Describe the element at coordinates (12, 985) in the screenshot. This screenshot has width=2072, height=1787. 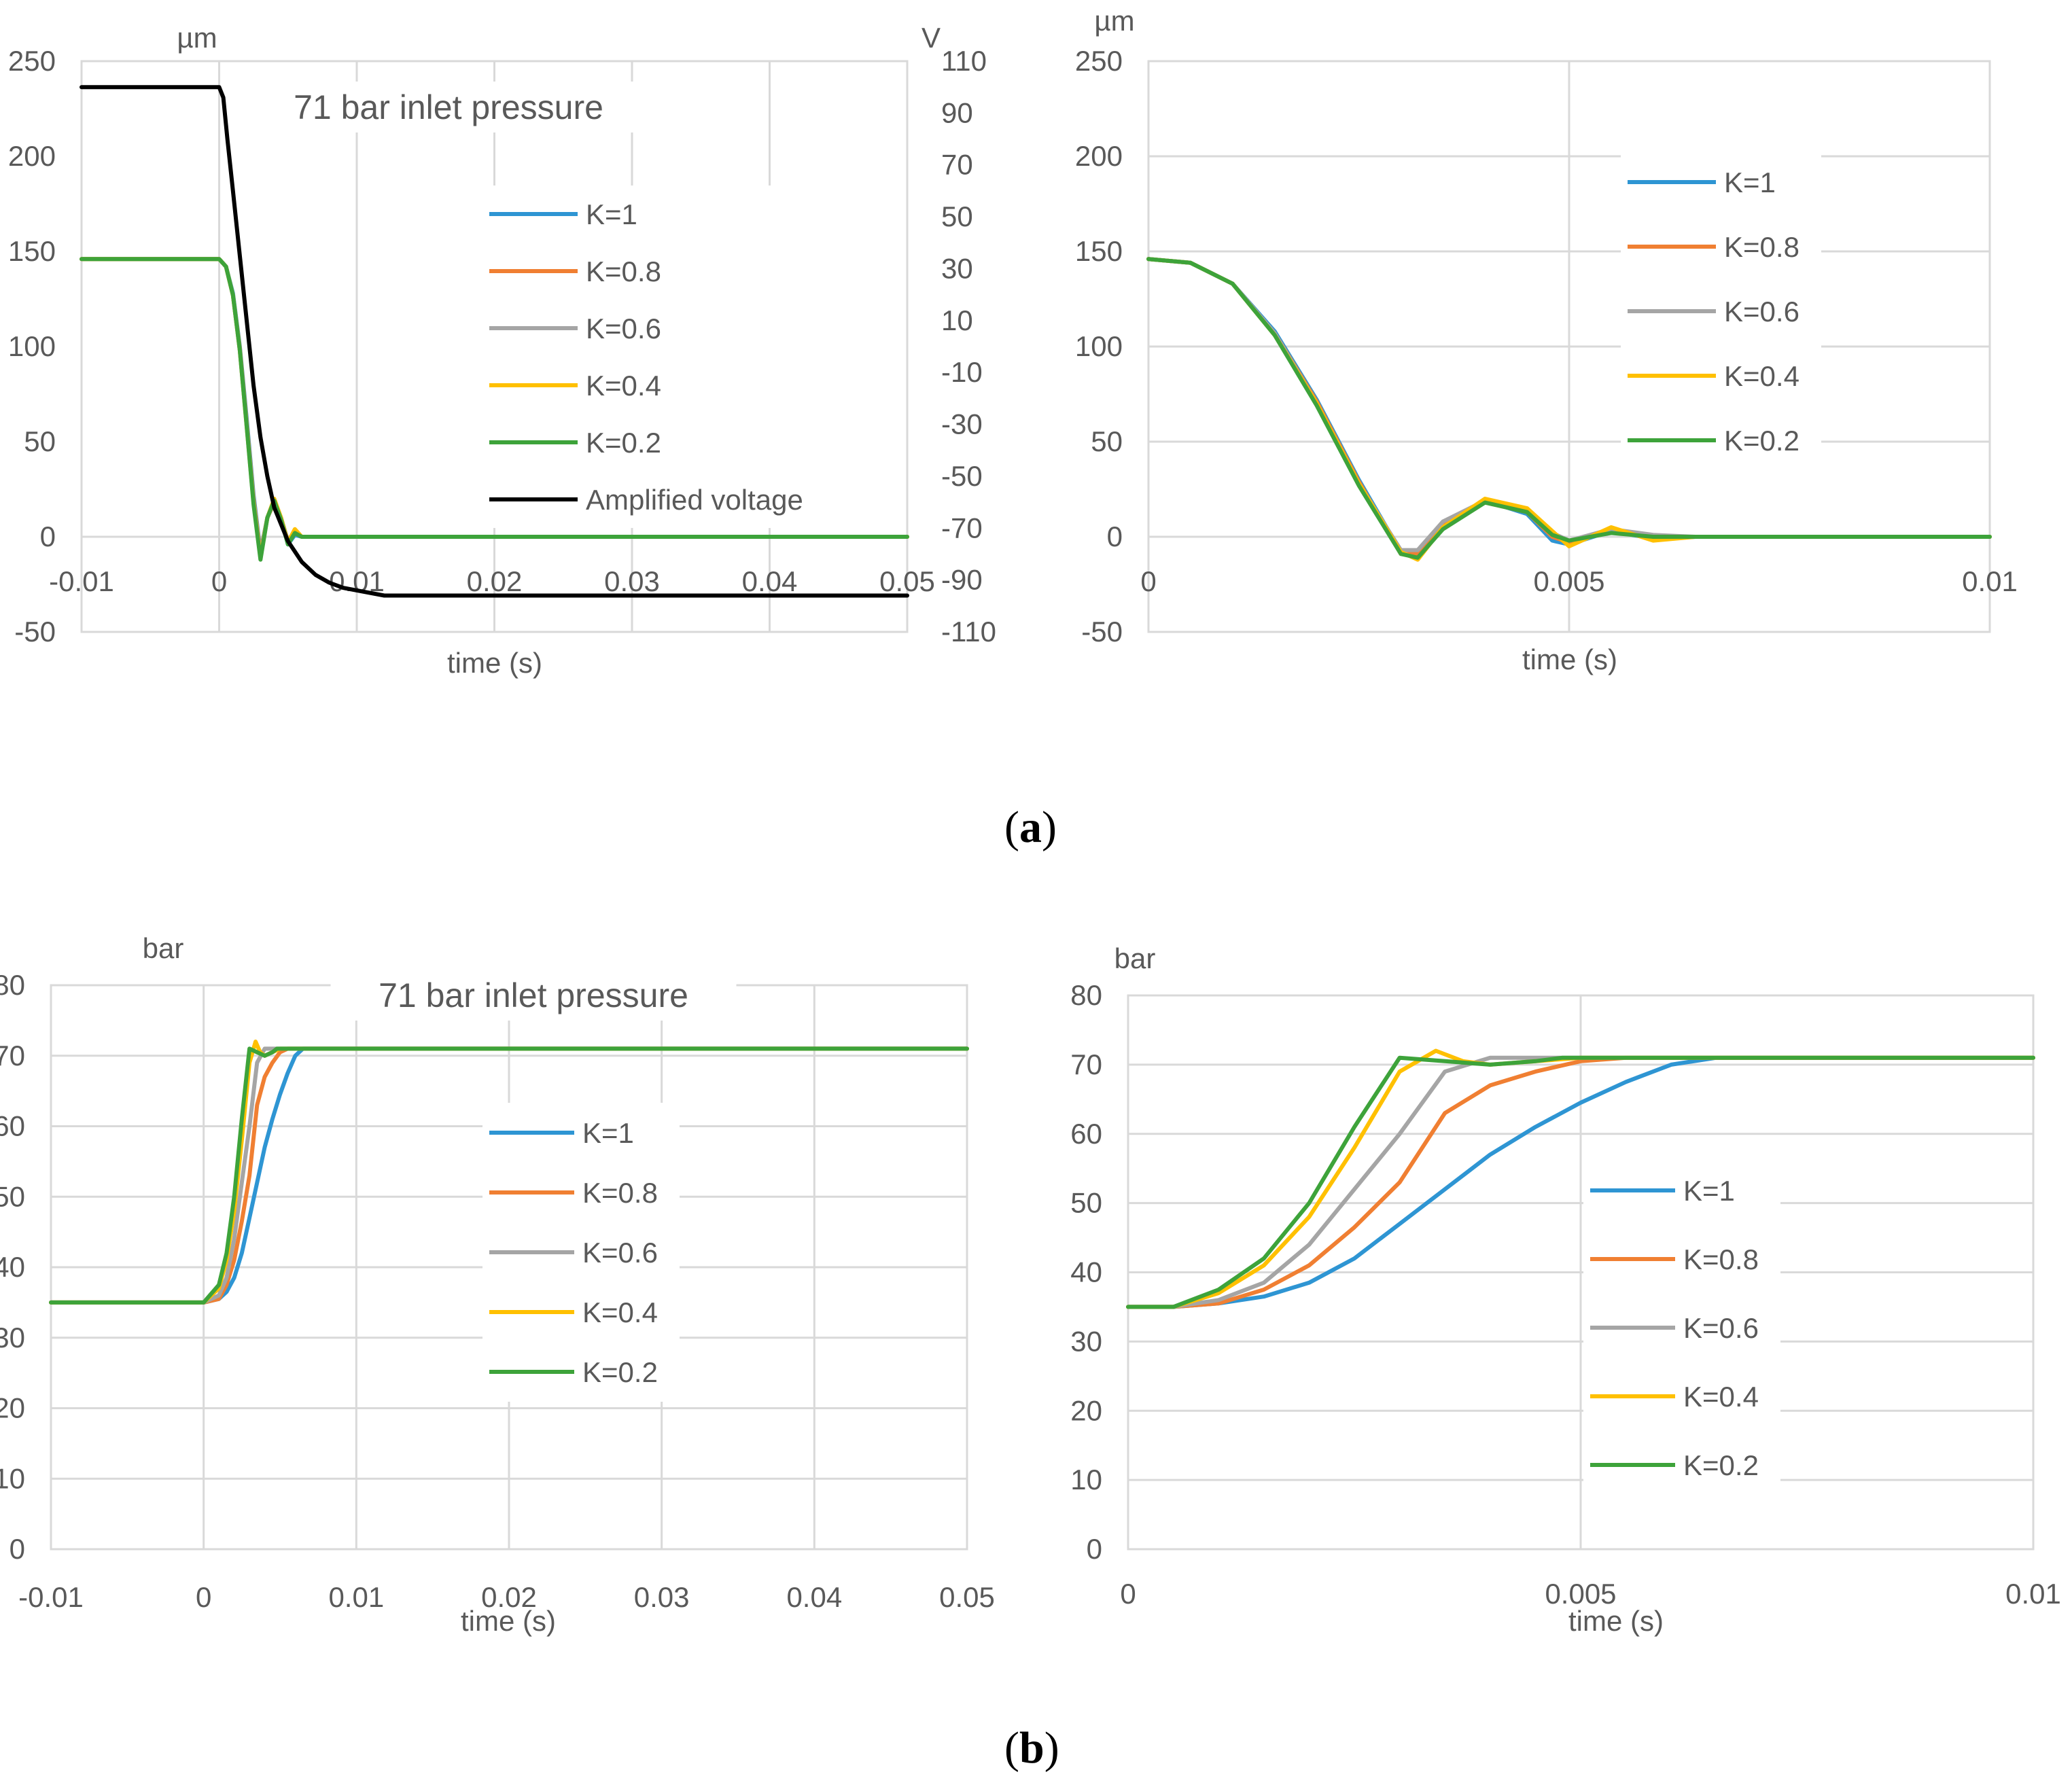
I see `y-tick-label: 80` at that location.